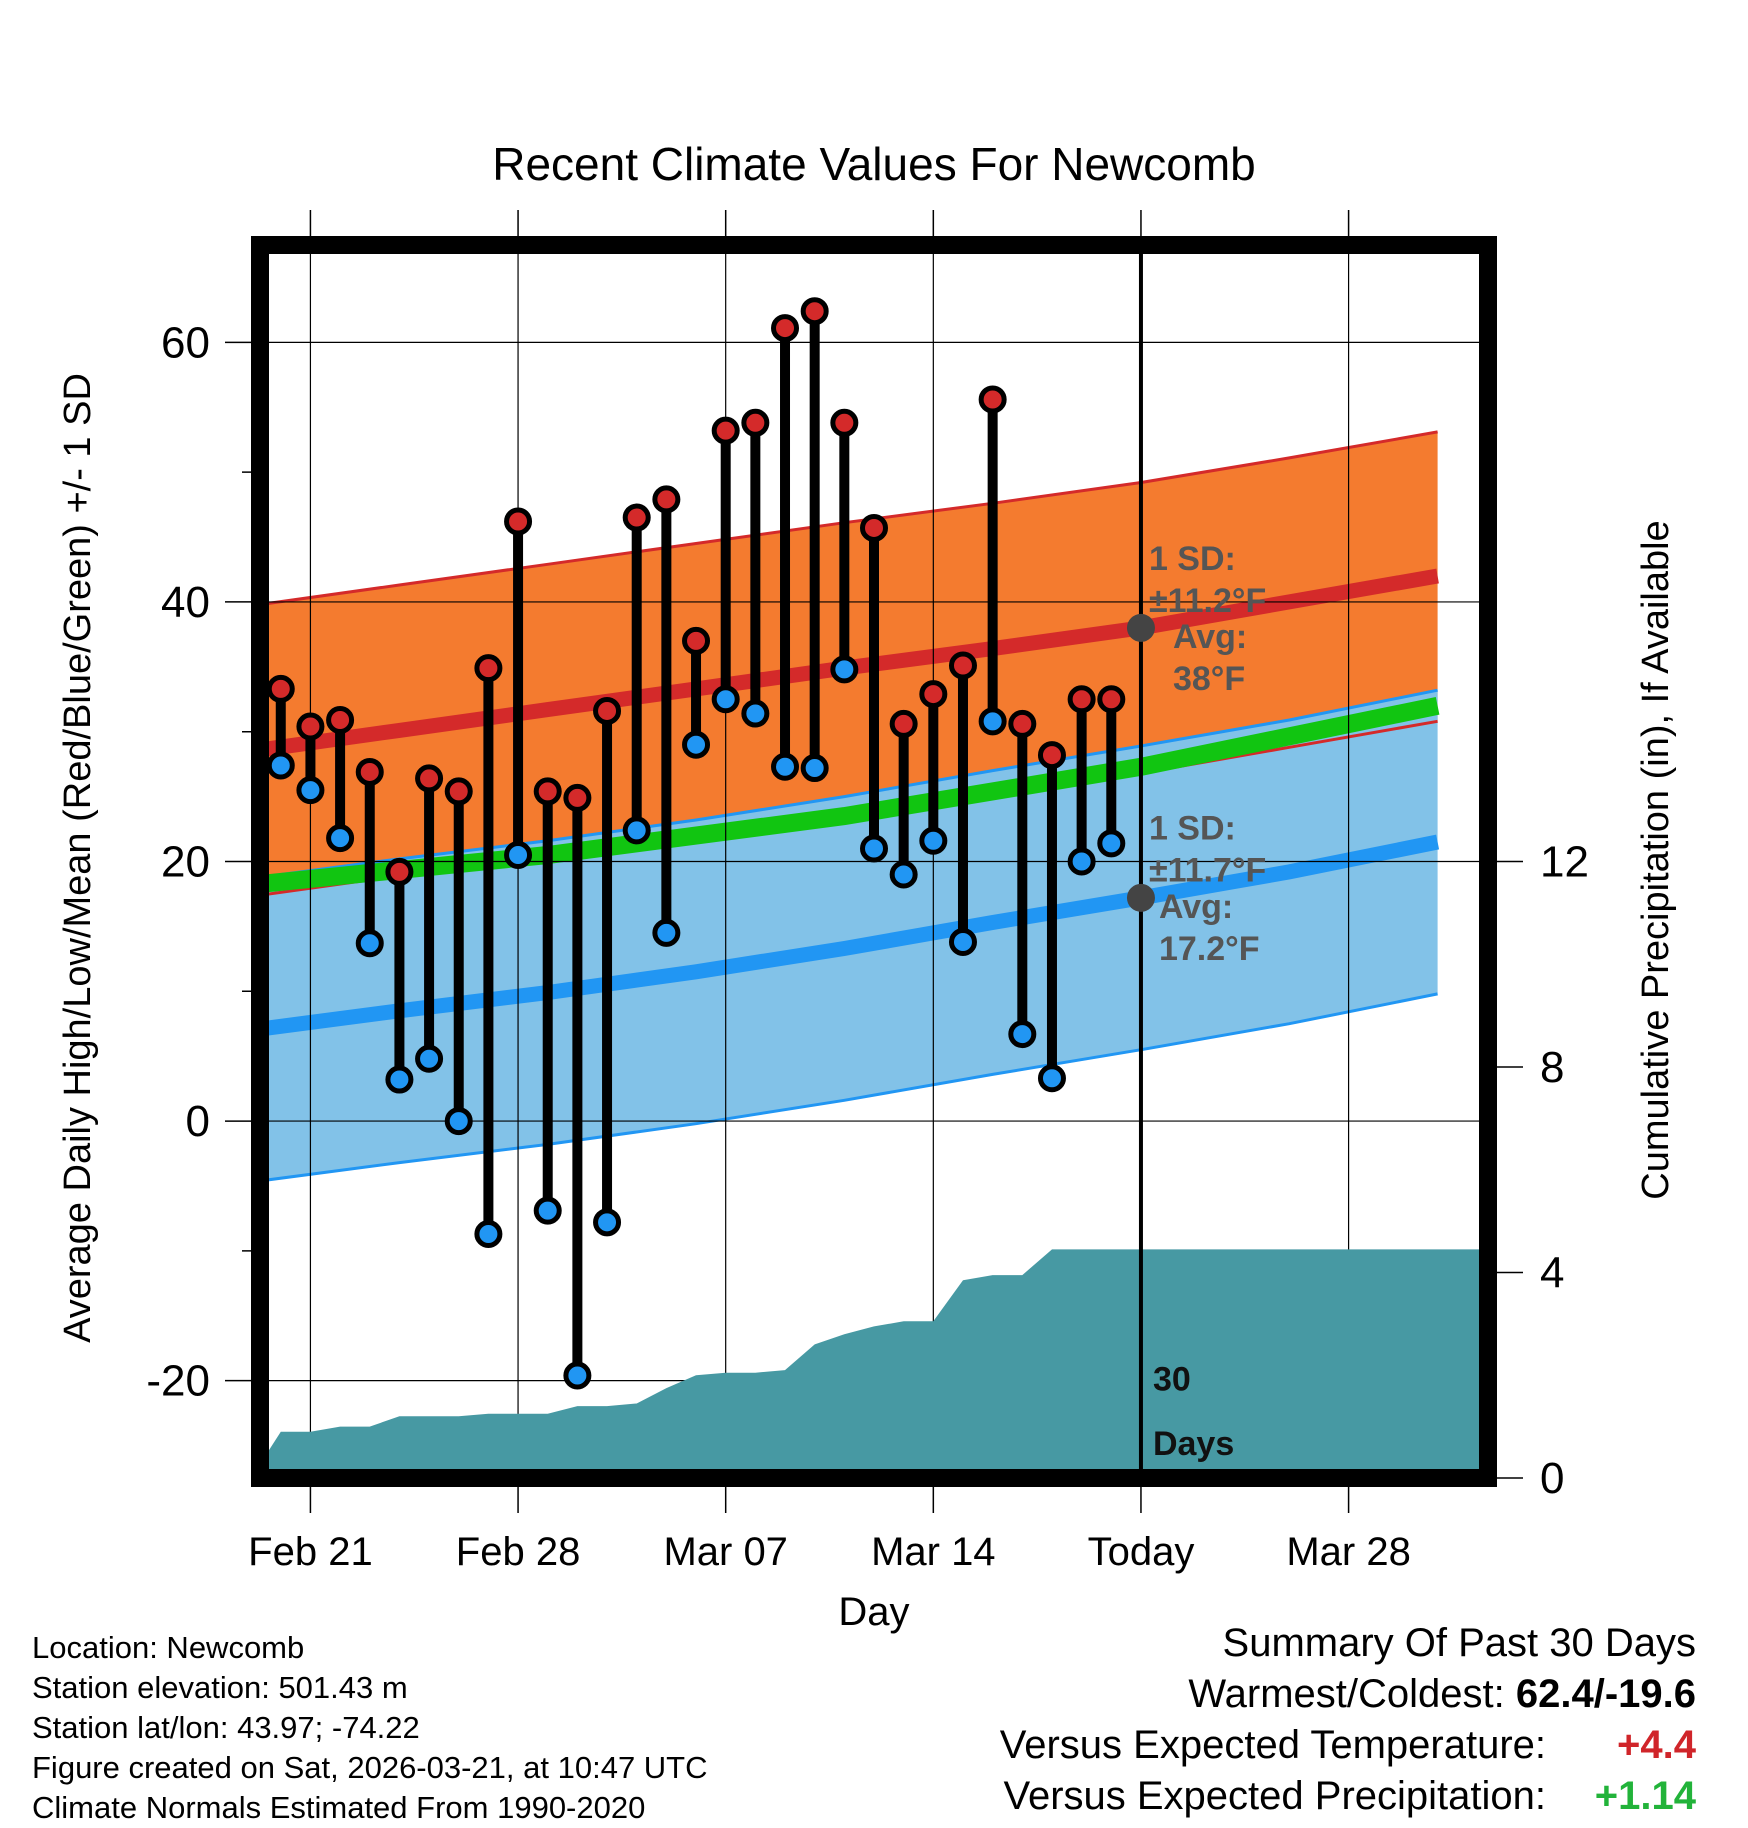  I want to click on y2-tick-label-0: 0, so click(1552, 1478).